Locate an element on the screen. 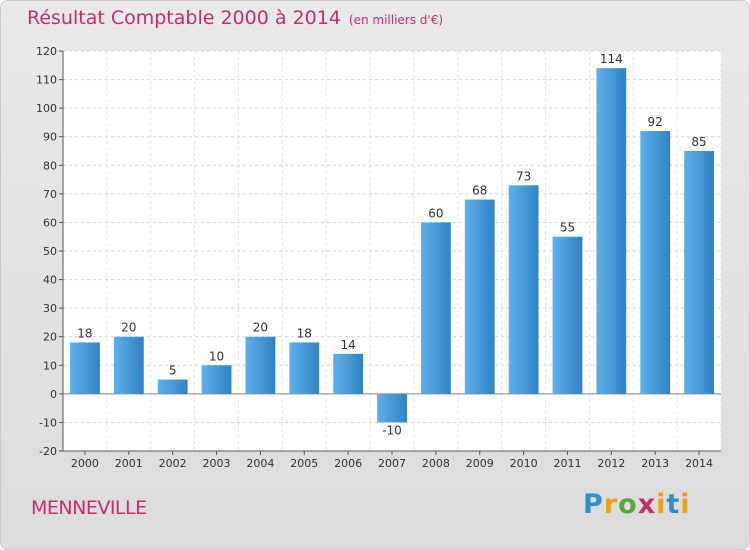 The width and height of the screenshot is (750, 550). y-tick-label: 20 is located at coordinates (50, 337).